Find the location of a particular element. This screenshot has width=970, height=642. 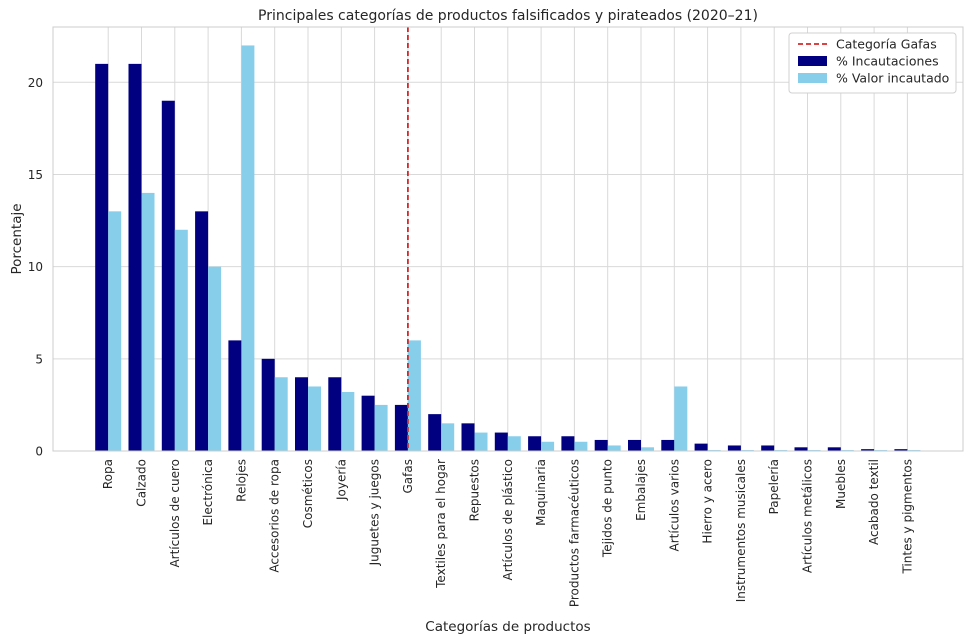

x-tick-label: Muebles is located at coordinates (841, 484).